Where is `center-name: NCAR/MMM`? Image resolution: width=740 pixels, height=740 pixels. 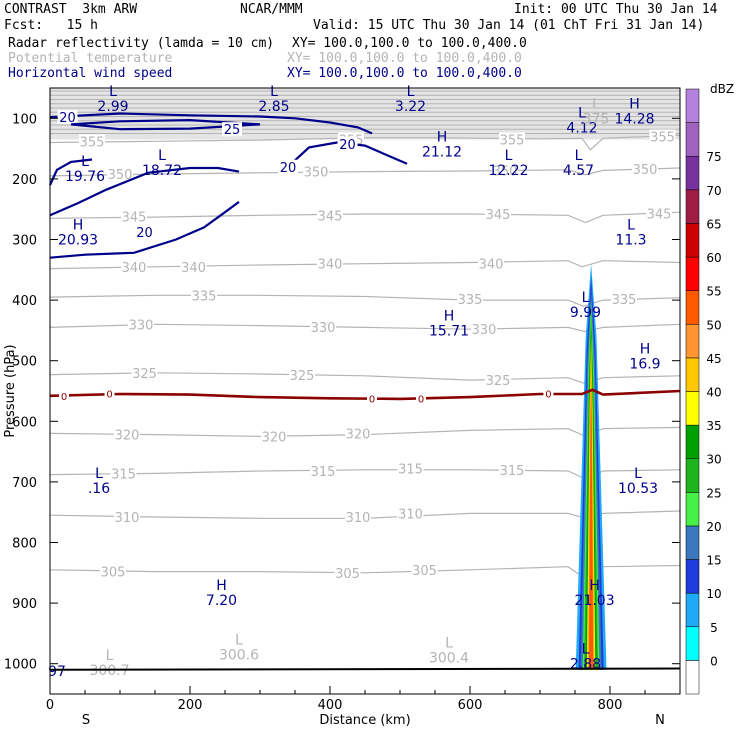 center-name: NCAR/MMM is located at coordinates (271, 9).